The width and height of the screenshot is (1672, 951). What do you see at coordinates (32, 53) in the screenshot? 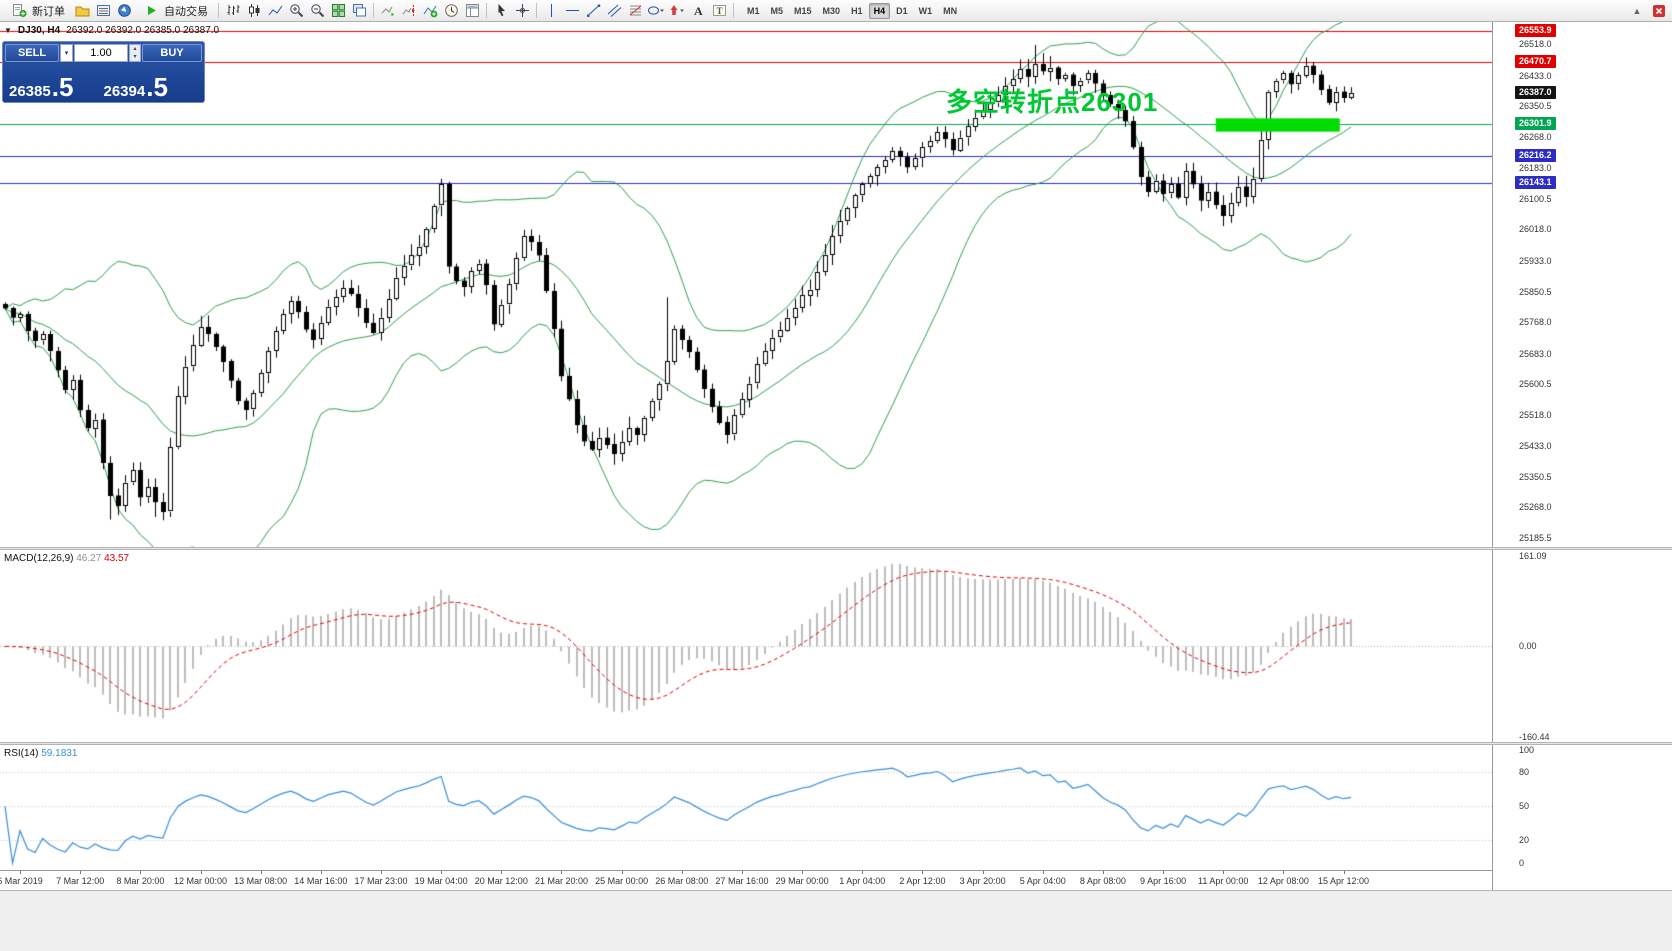
I see `sell-button: SELL` at bounding box center [32, 53].